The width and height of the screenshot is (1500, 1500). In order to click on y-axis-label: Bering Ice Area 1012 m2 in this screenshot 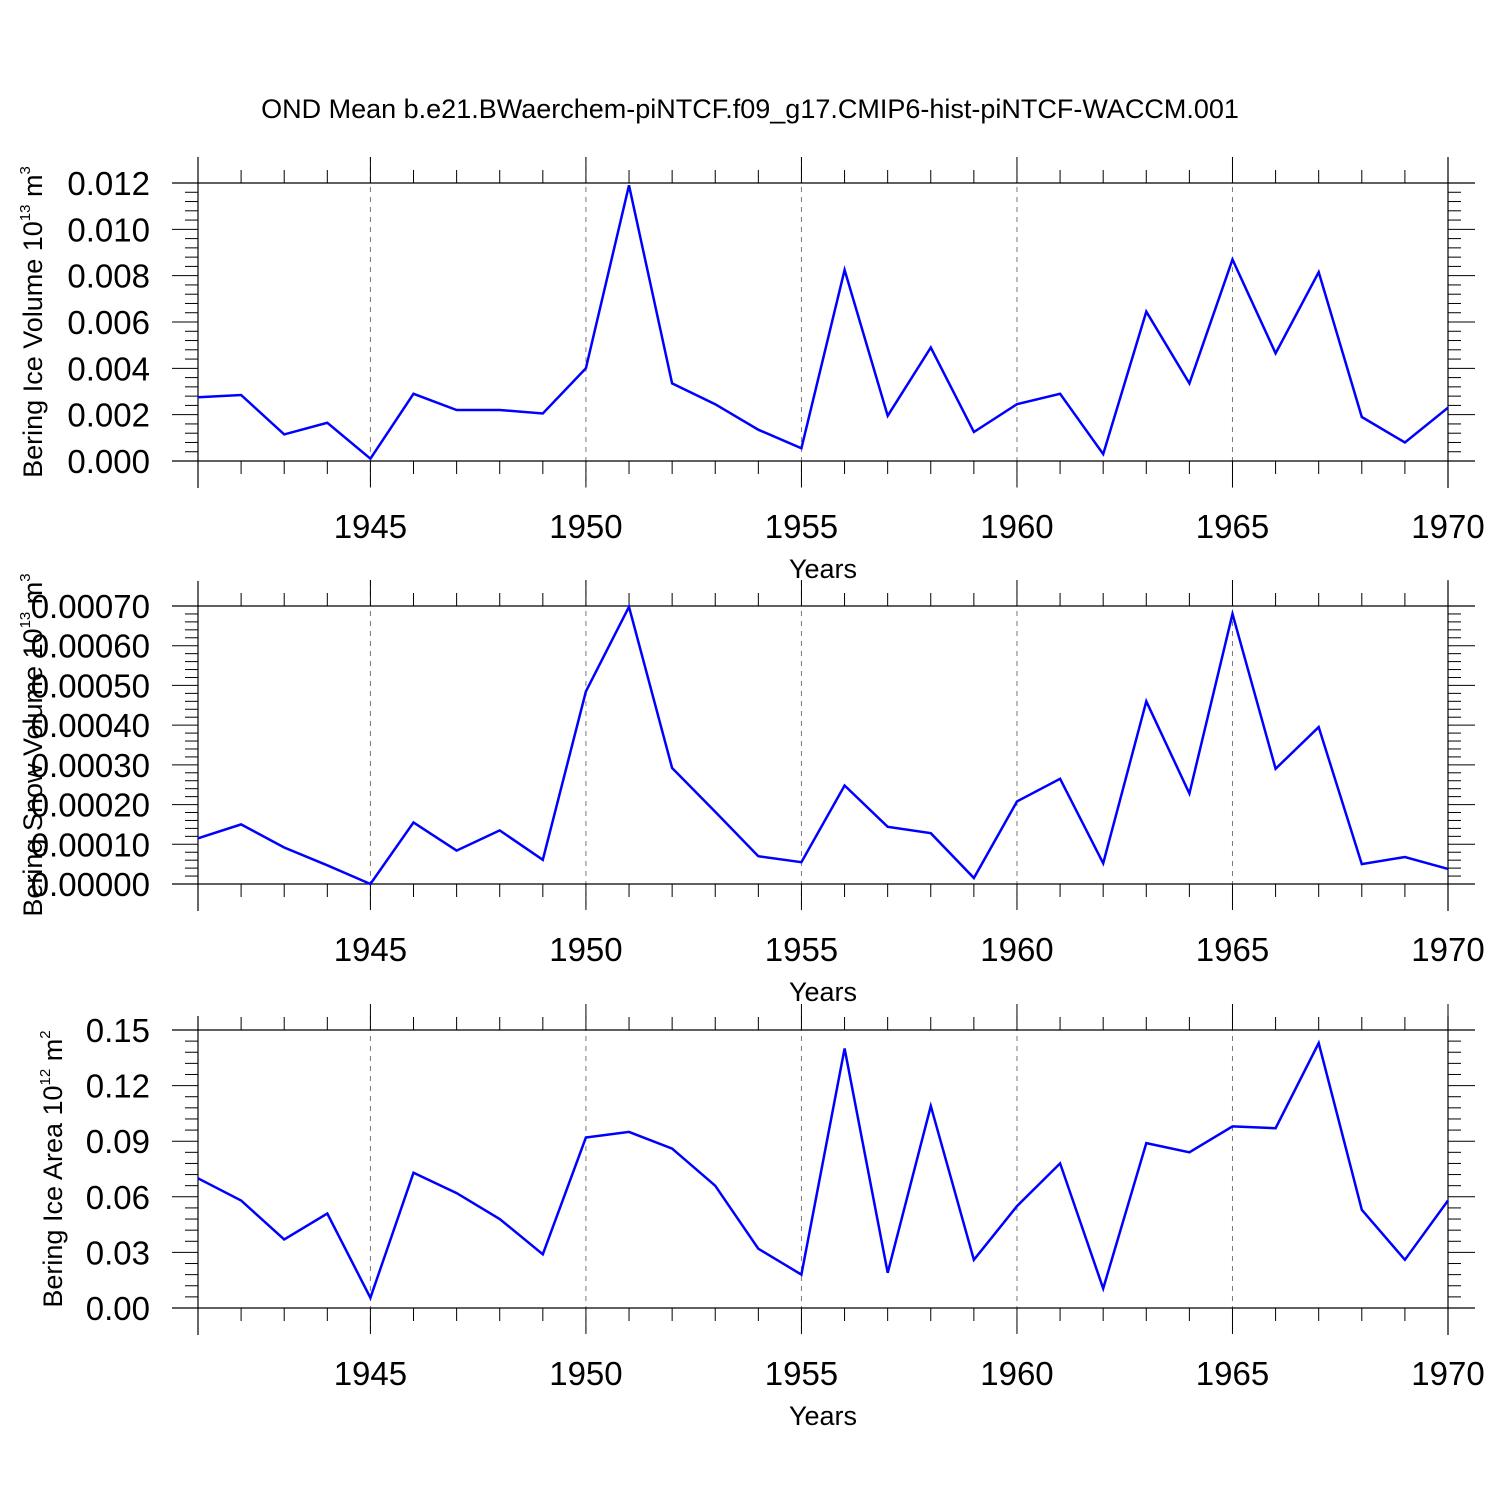, I will do `click(52, 1168)`.